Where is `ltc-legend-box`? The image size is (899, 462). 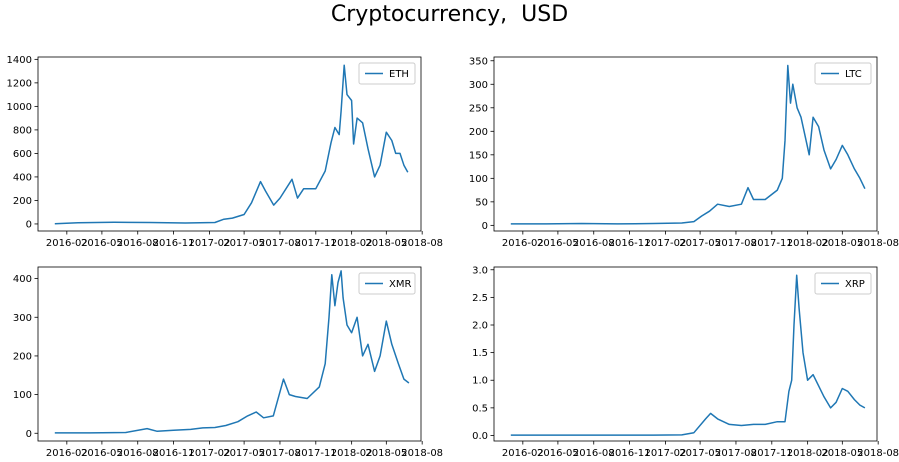
ltc-legend-box is located at coordinates (843, 73).